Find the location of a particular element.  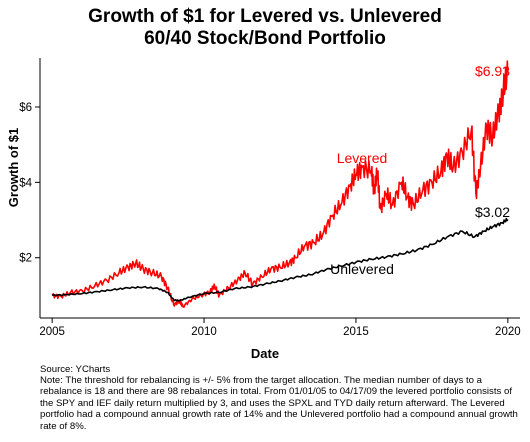

x-axis-label: Date is located at coordinates (265, 353).